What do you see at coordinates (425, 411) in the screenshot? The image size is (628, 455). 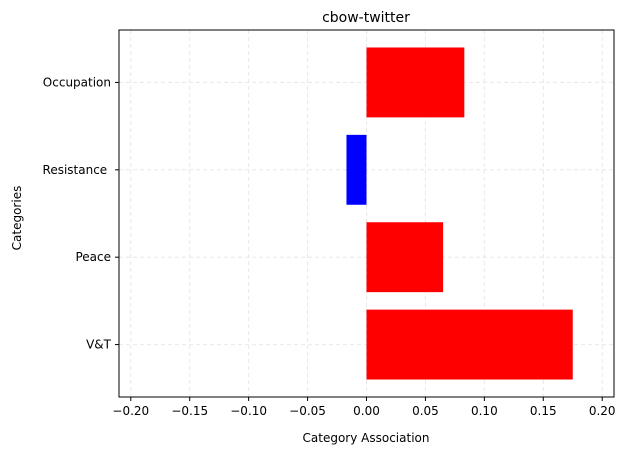 I see `x-tick-label: 0.05` at bounding box center [425, 411].